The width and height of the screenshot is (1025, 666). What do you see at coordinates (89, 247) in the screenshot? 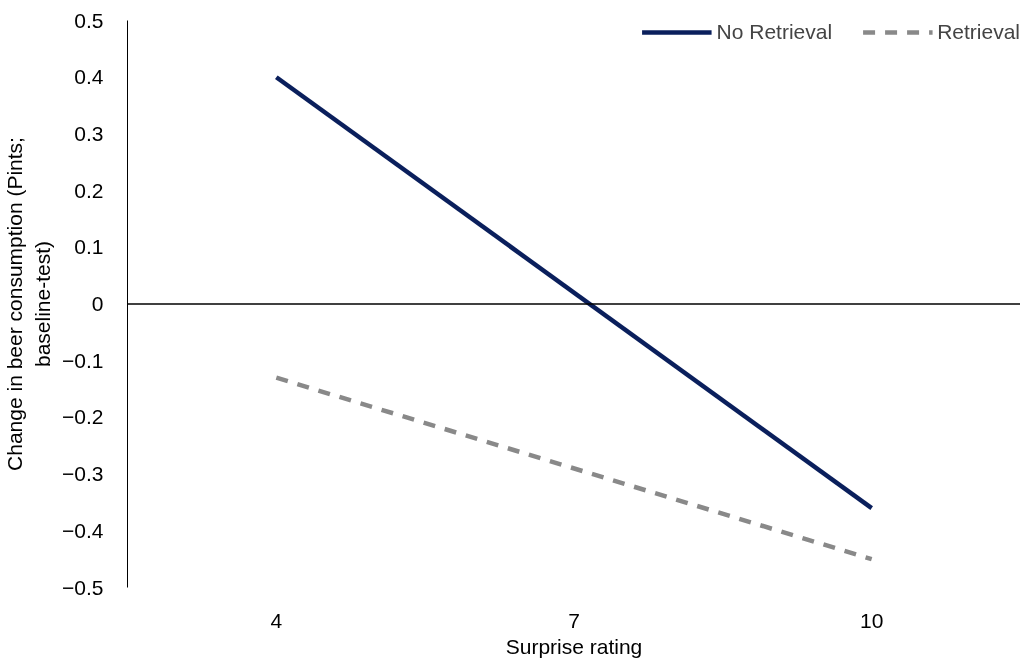
I see `y-tick-label: 0.1` at bounding box center [89, 247].